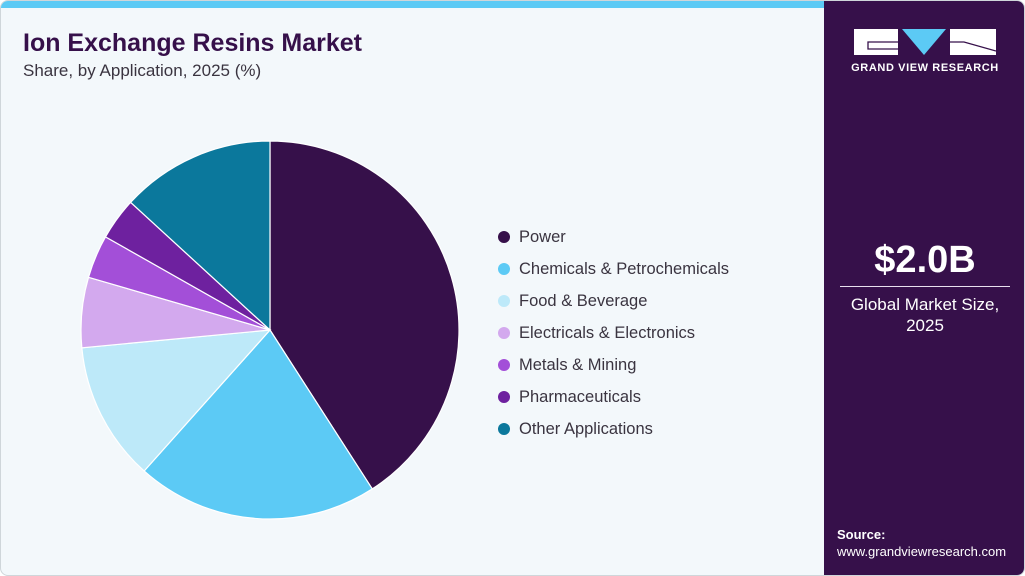 Image resolution: width=1025 pixels, height=576 pixels. I want to click on legend-label: Power, so click(542, 236).